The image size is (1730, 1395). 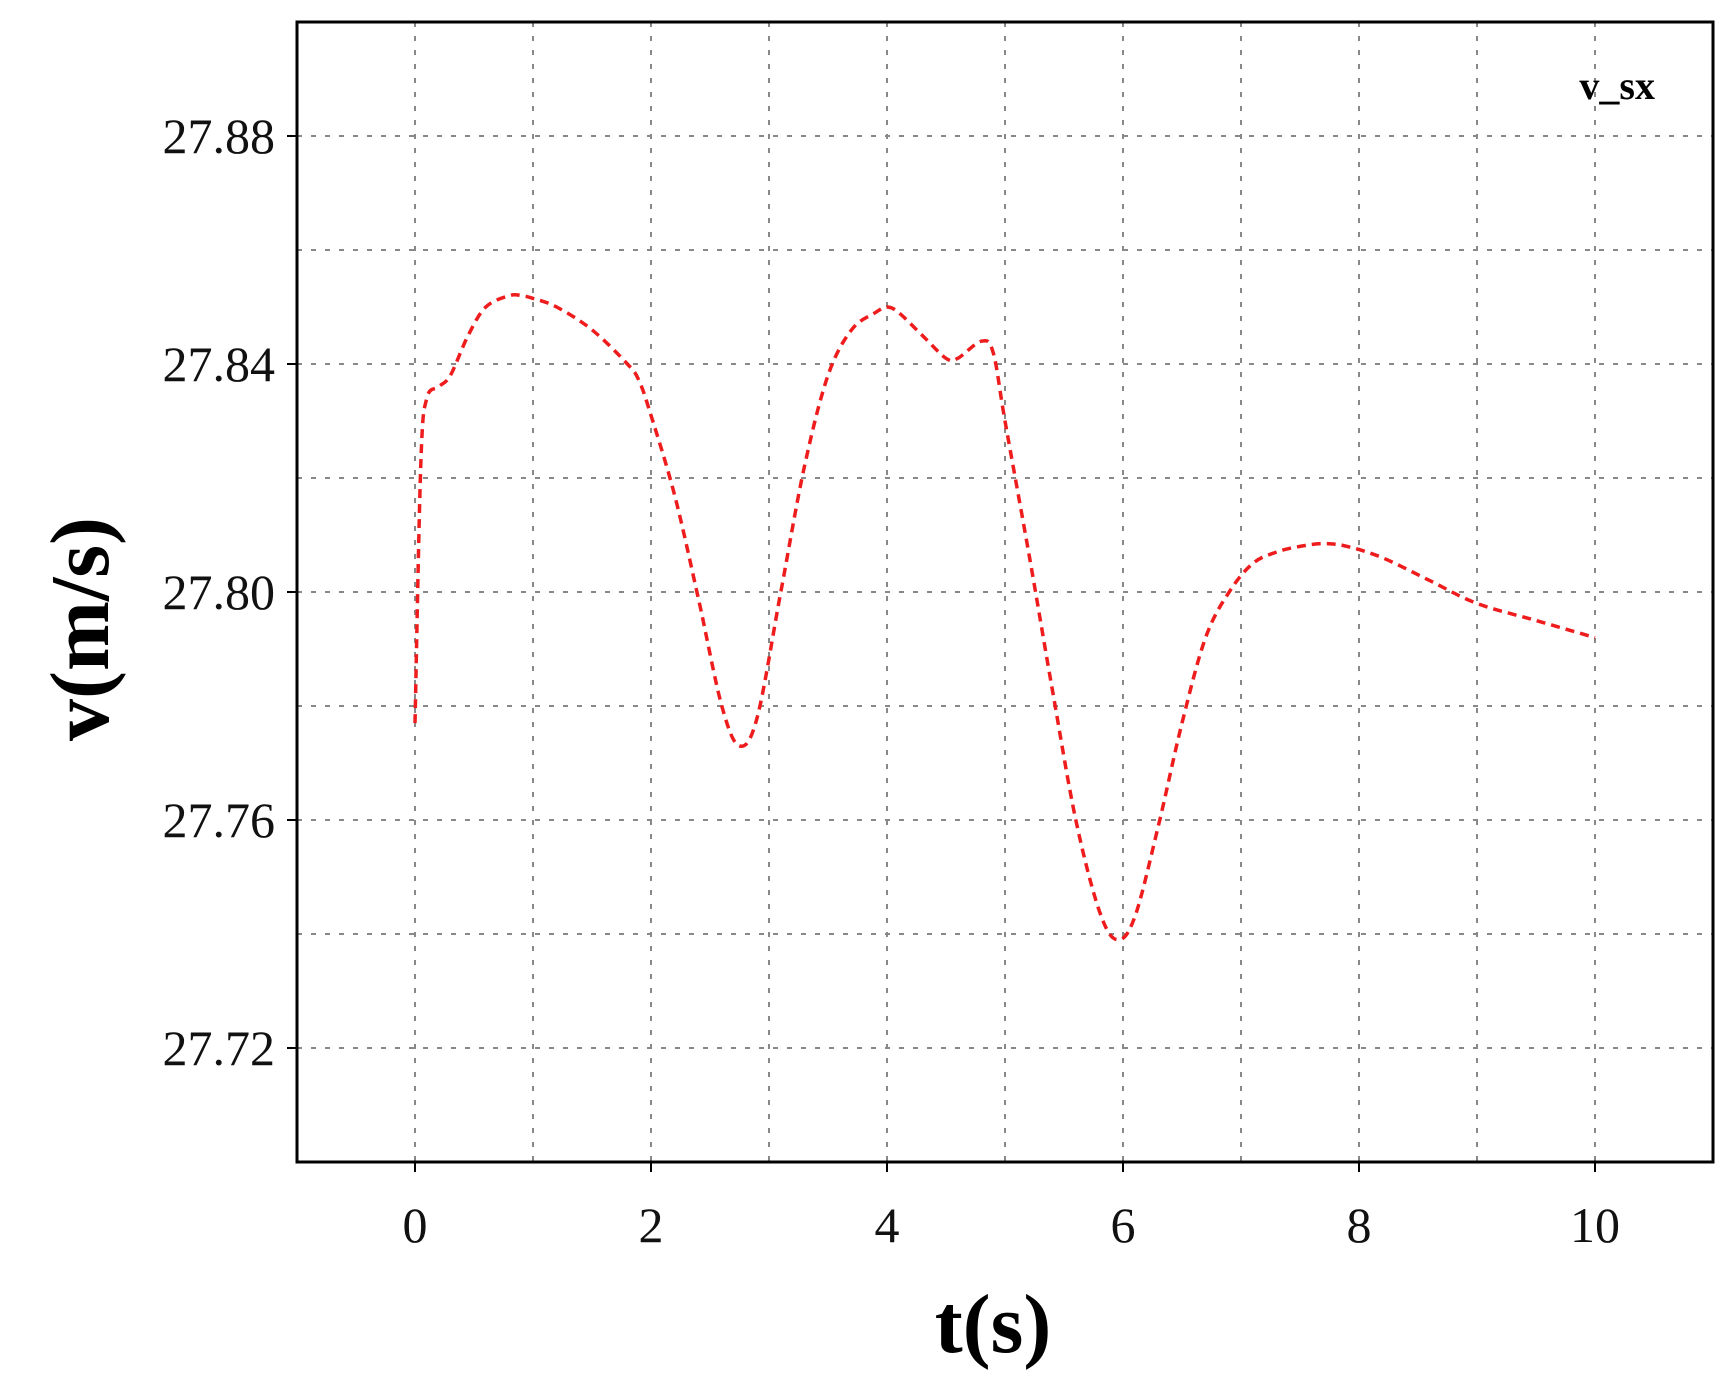 I want to click on x-axis-title: t(s), so click(x=993, y=1324).